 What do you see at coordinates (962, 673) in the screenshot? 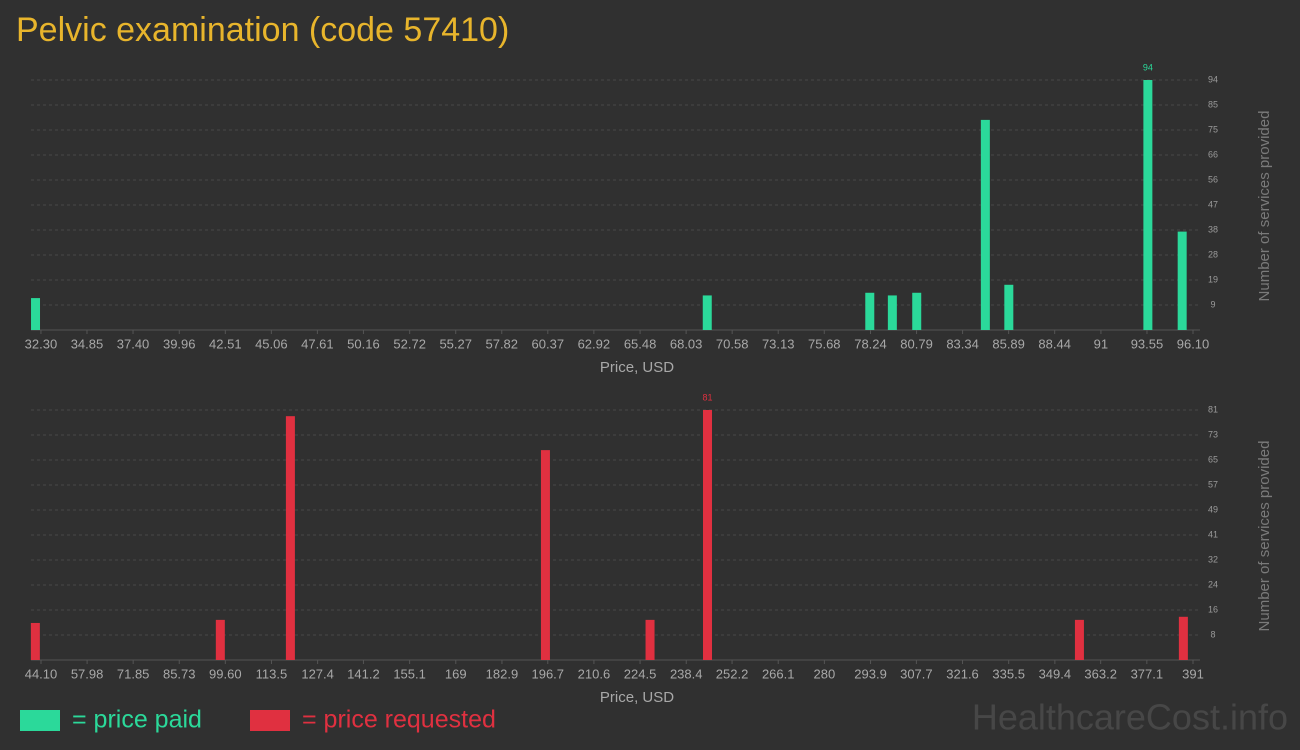
I see `x-tick-label: 321.6` at bounding box center [962, 673].